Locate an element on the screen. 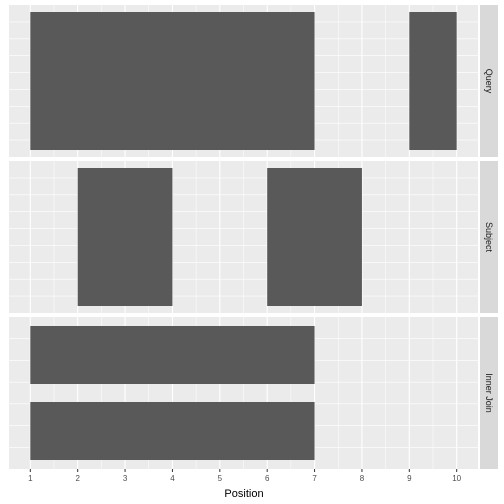 Image resolution: width=504 pixels, height=504 pixels. x-tick-label: 3 is located at coordinates (125, 478).